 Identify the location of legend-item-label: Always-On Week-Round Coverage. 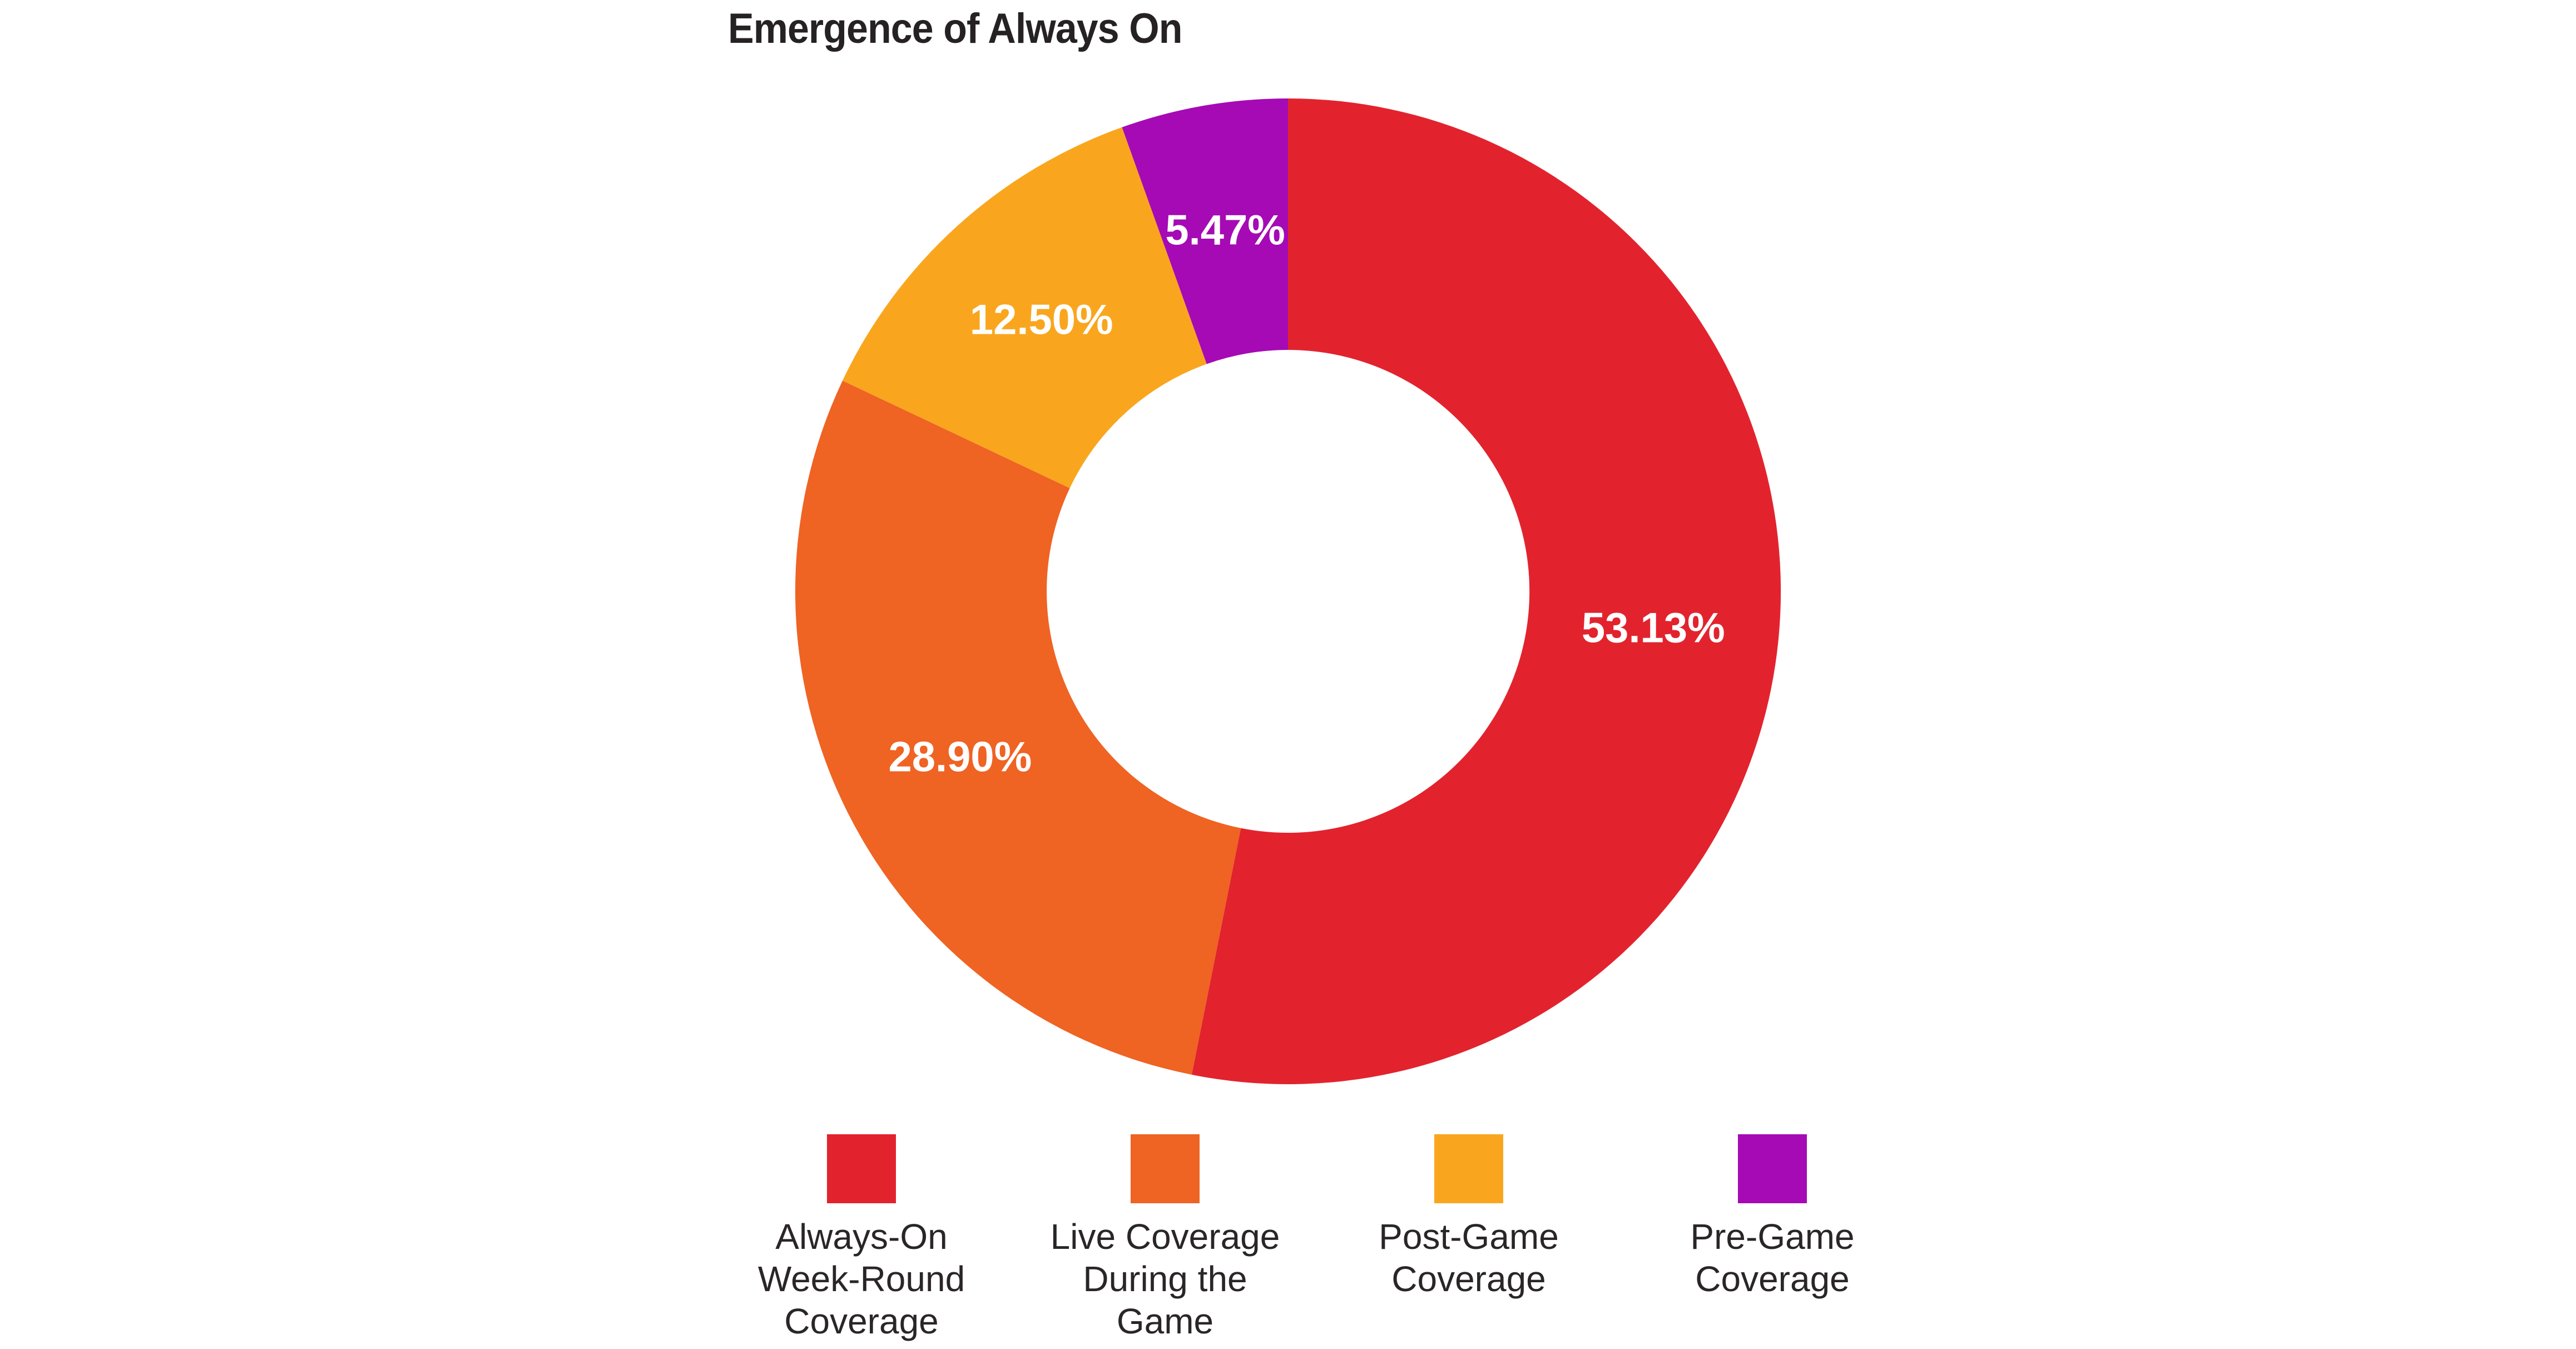
(861, 1279).